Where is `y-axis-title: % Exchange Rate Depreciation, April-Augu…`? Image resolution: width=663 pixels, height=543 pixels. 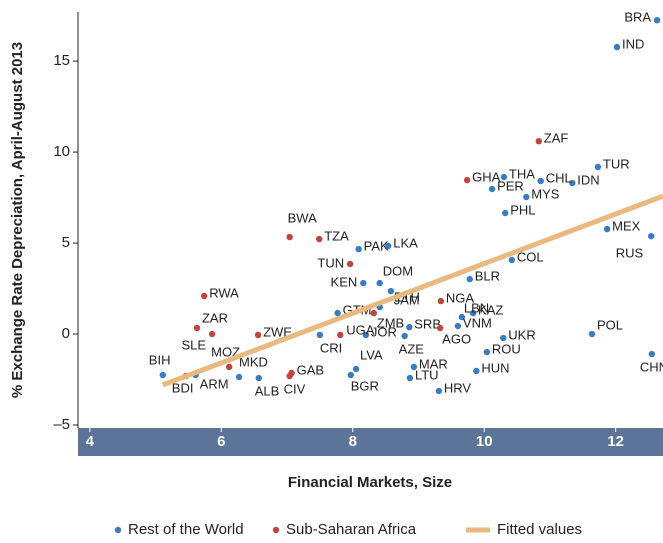
y-axis-title: % Exchange Rate Depreciation, April-Augu… is located at coordinates (17, 220).